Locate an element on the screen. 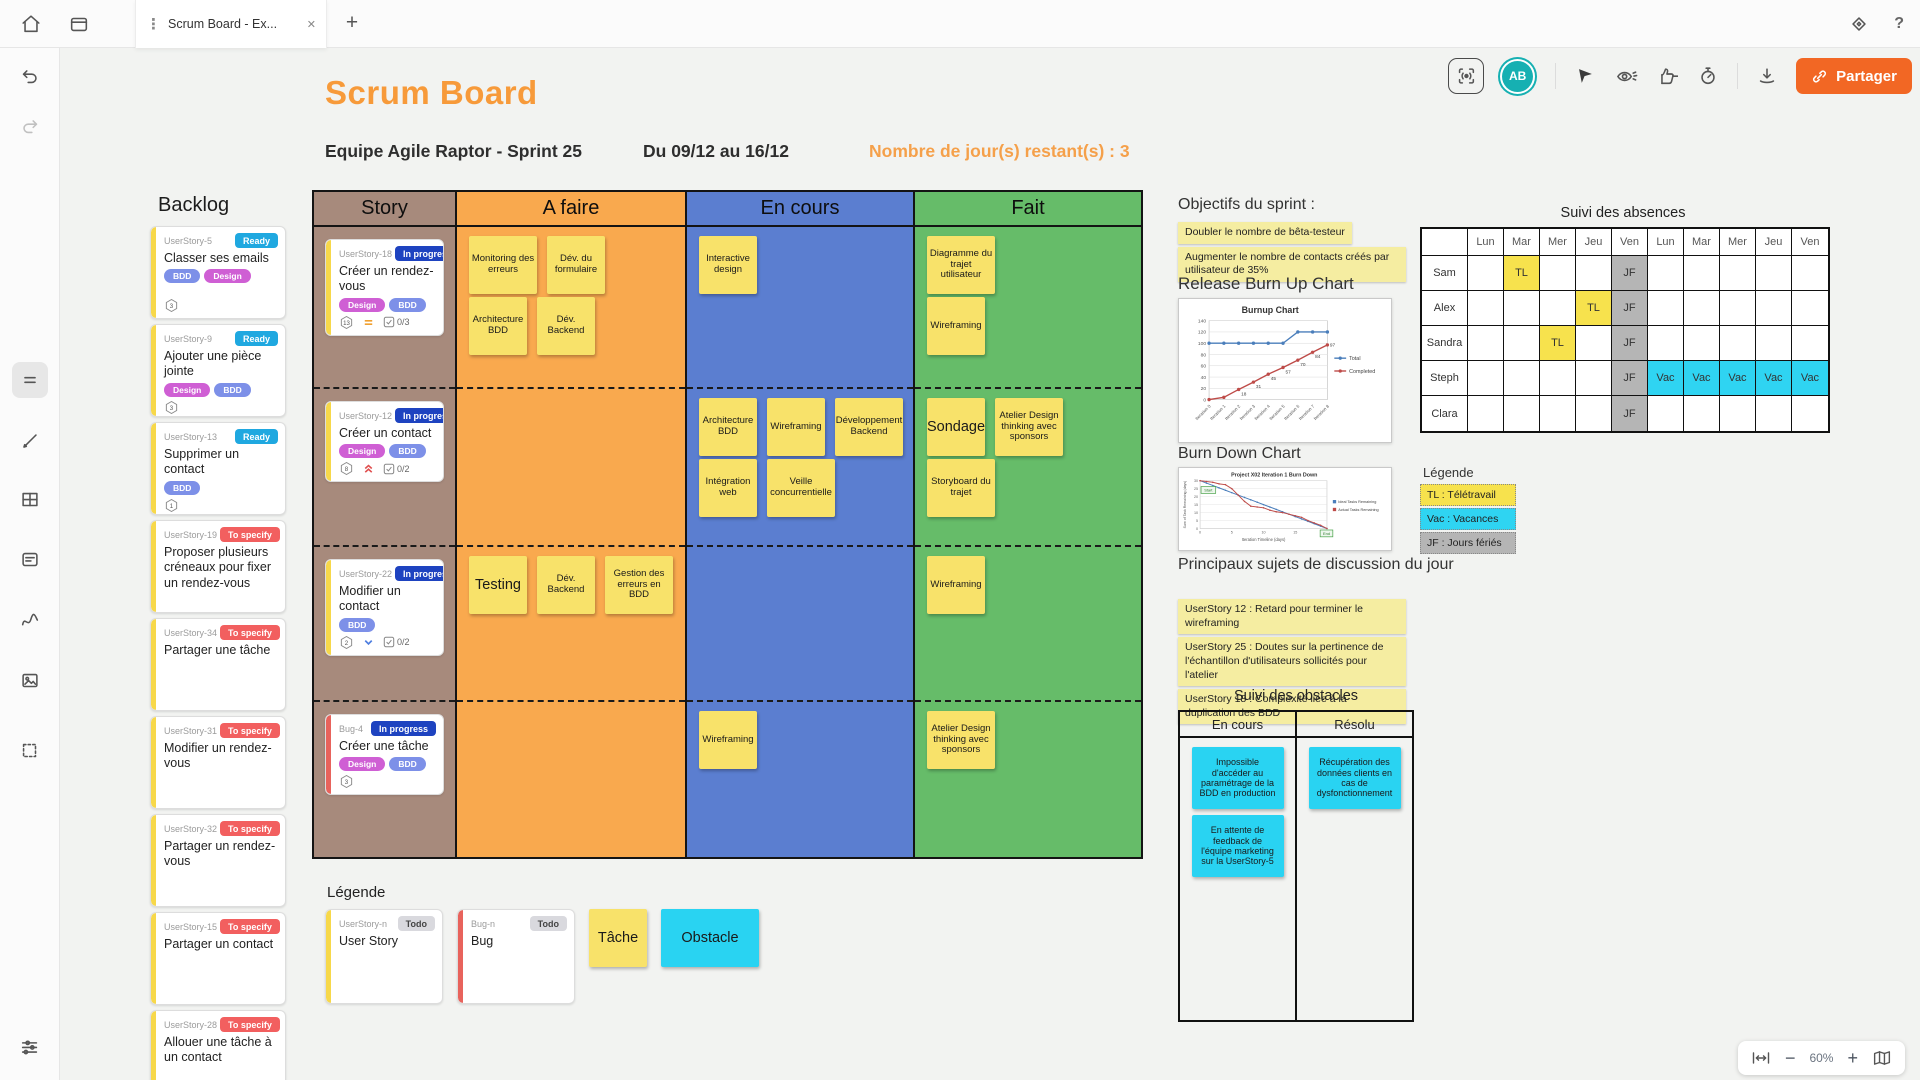  svg-text: Actual Tasks Remaining is located at coordinates (1358, 510).